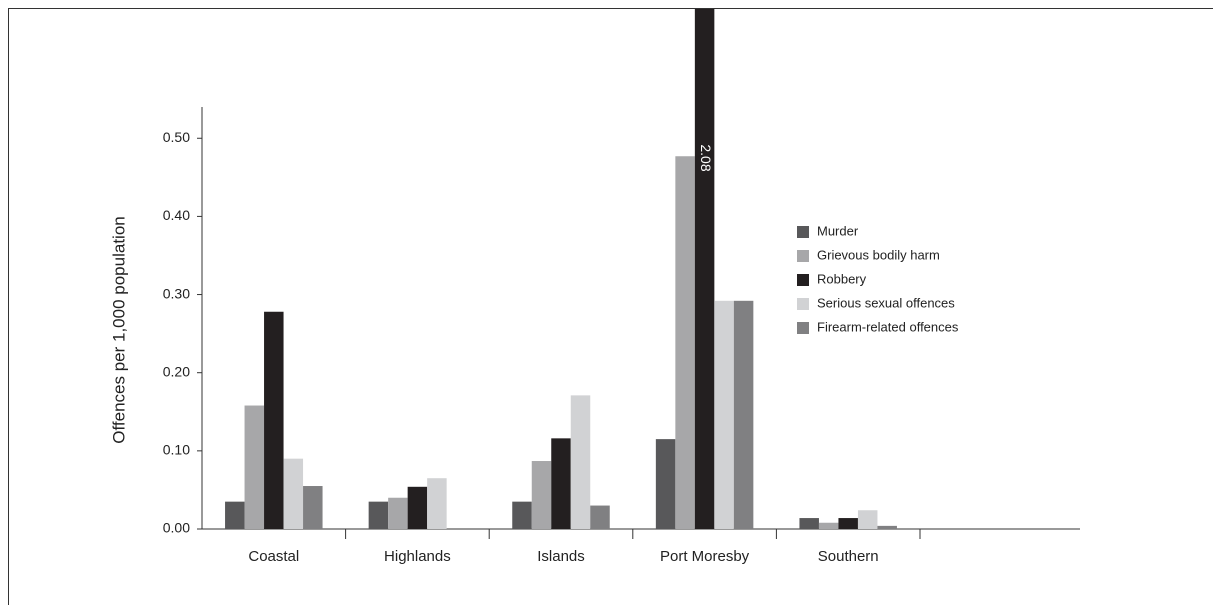 This screenshot has height=610, width=1213. Describe the element at coordinates (886, 302) in the screenshot. I see `legend-label: Serious sexual offences` at that location.